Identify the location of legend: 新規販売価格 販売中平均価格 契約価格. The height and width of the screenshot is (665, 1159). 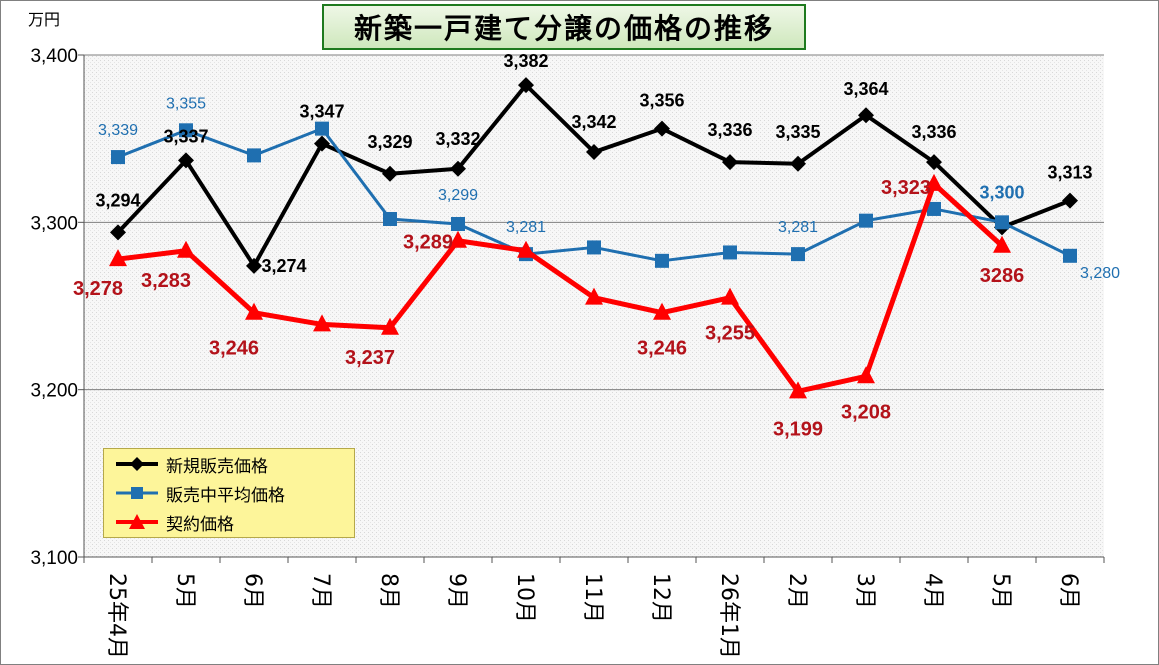
(229, 493).